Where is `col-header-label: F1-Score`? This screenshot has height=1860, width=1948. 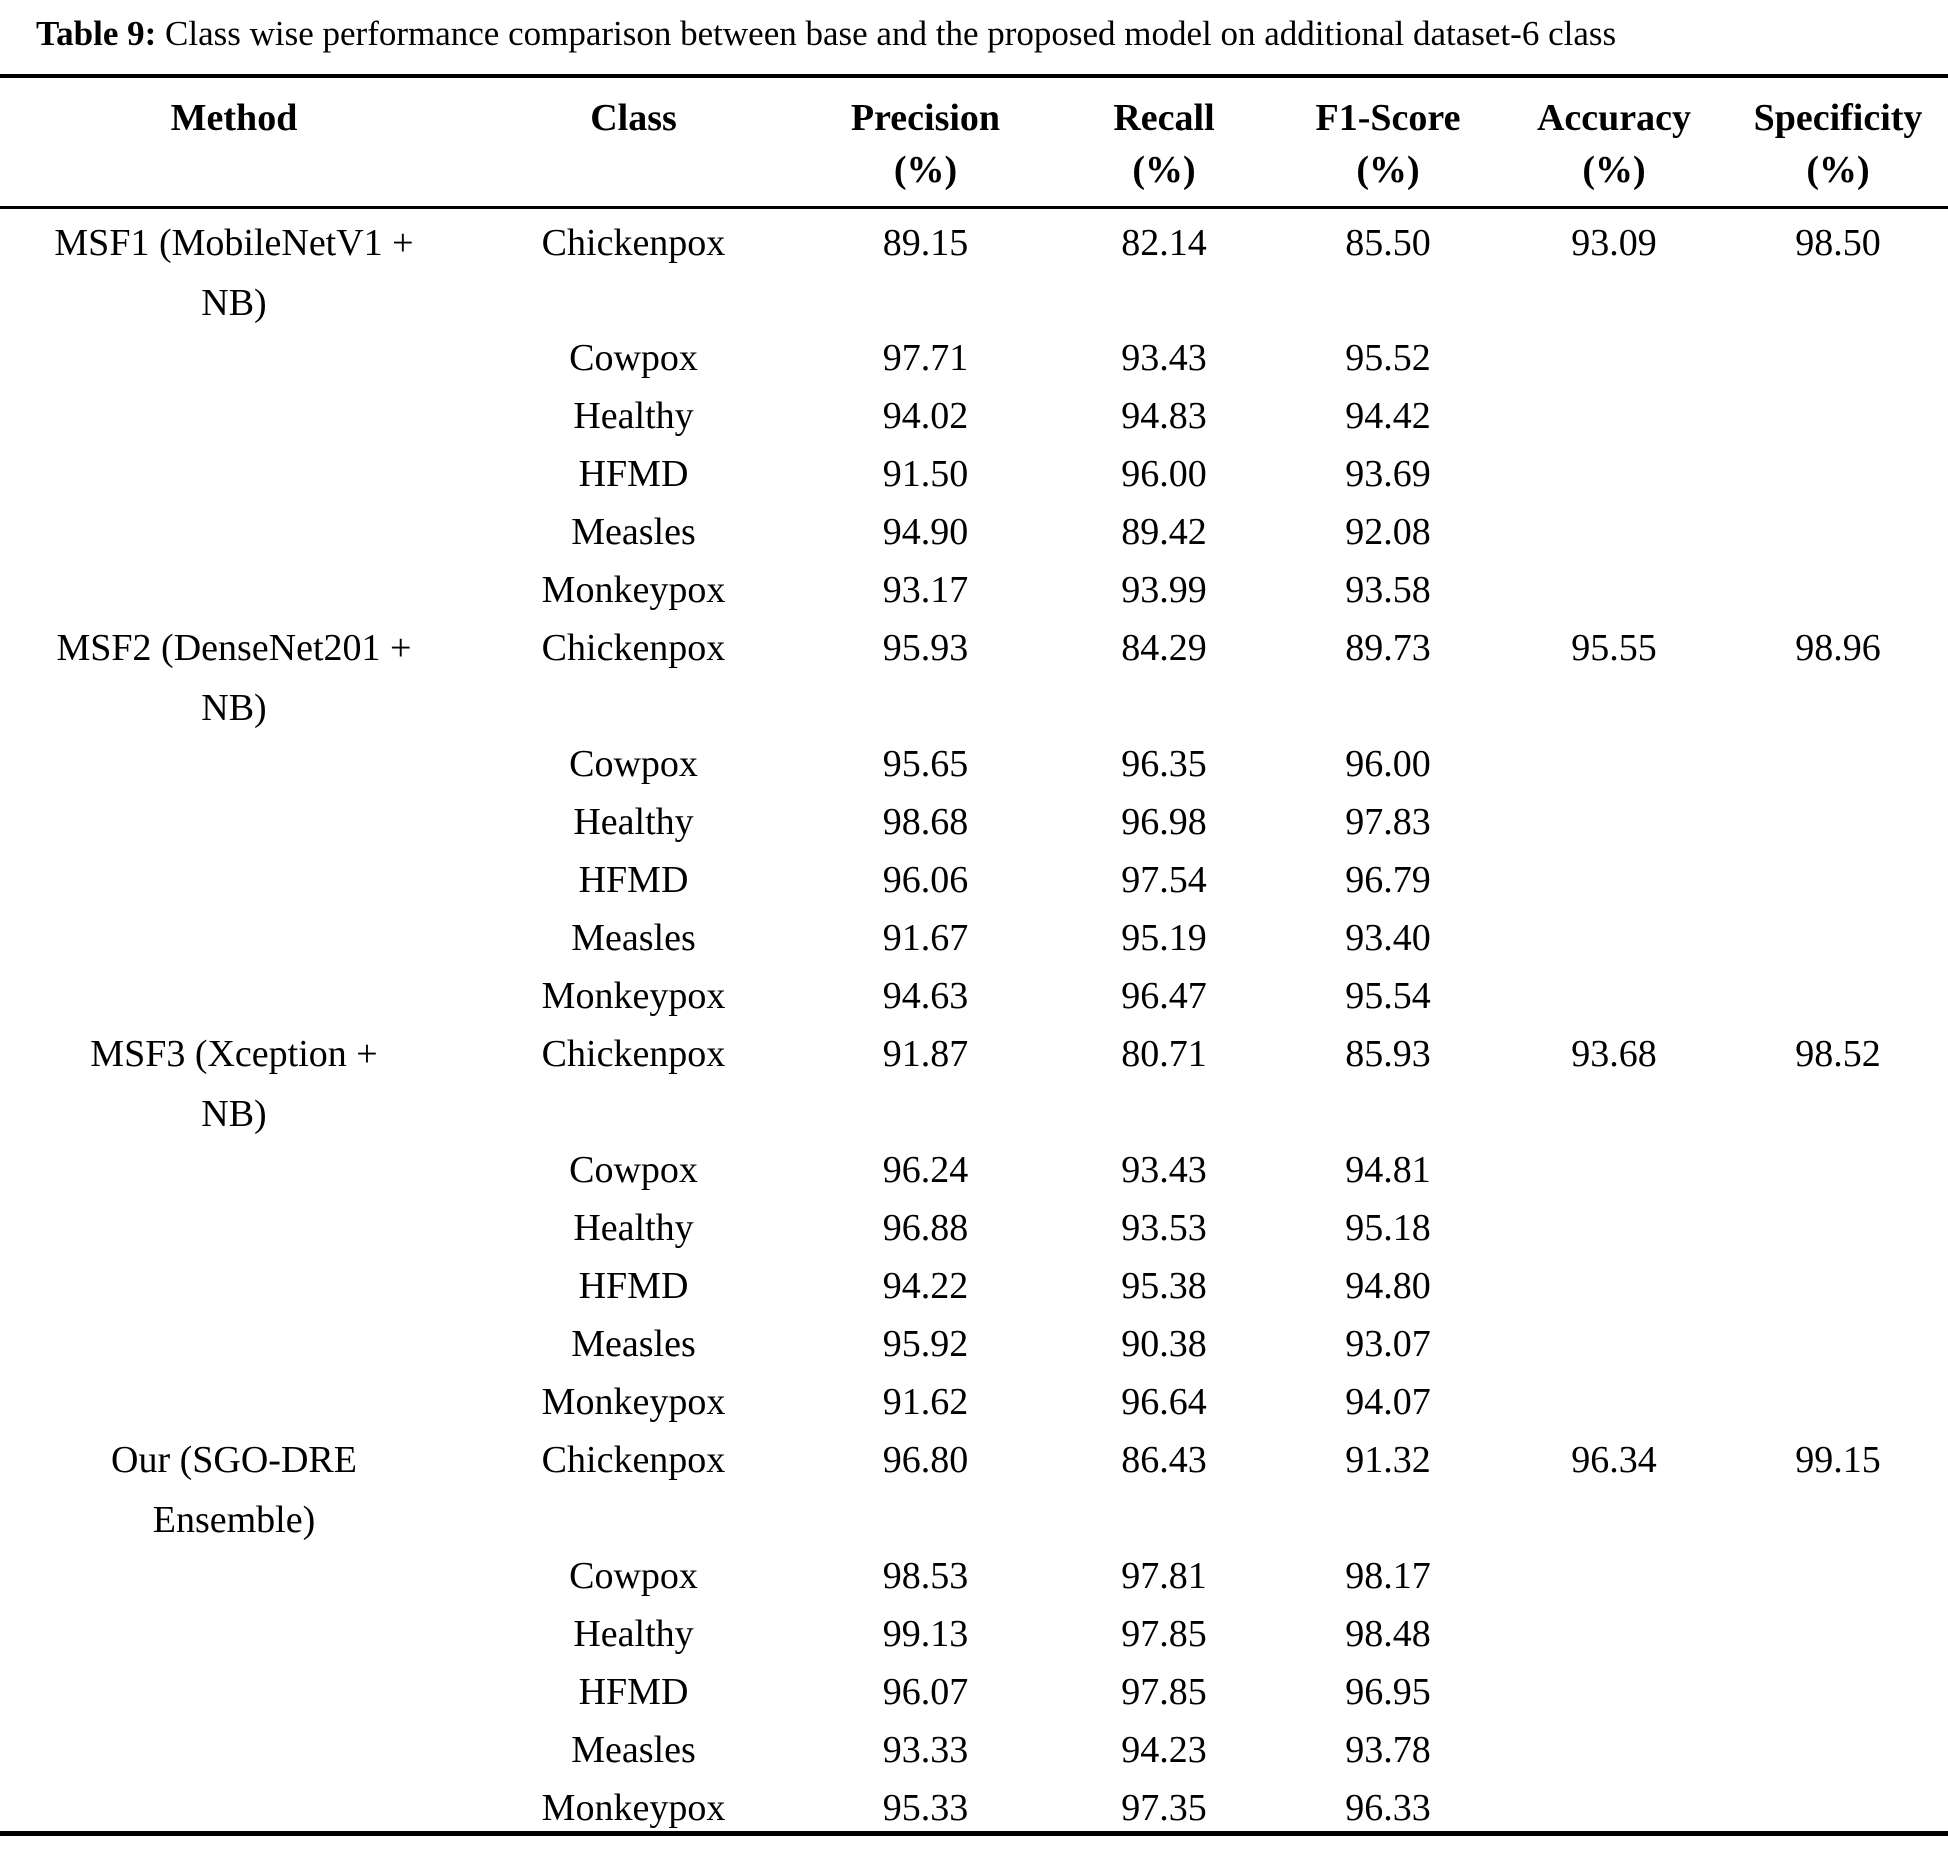
col-header-label: F1-Score is located at coordinates (1388, 118).